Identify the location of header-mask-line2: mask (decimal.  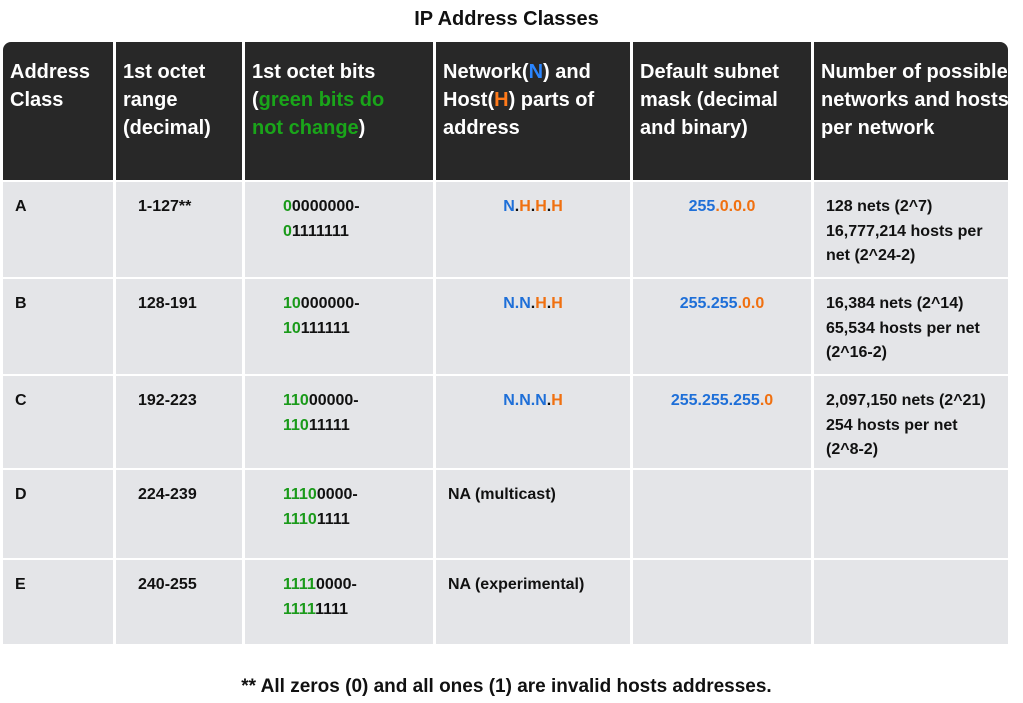
(709, 100).